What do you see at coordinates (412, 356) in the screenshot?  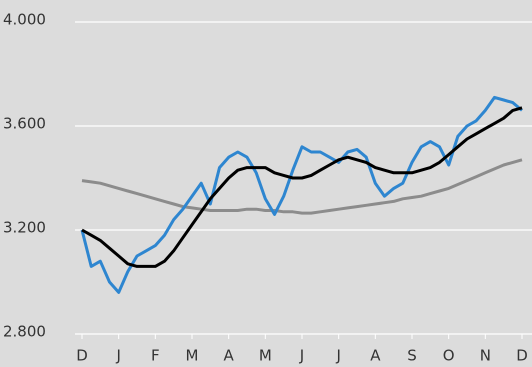 I see `x-tick-label: S` at bounding box center [412, 356].